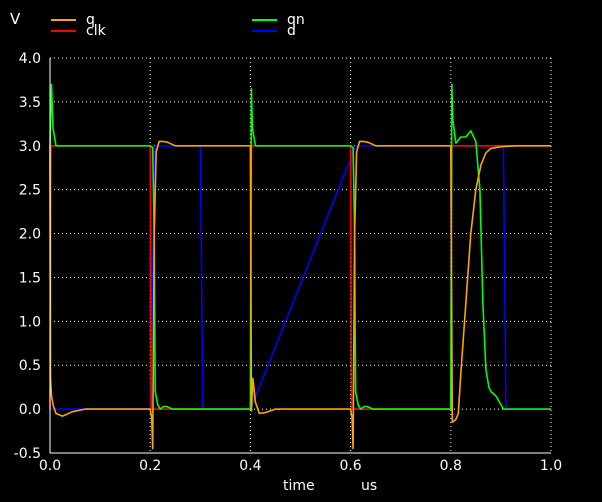  I want to click on x-tick-label: 0.4, so click(250, 466).